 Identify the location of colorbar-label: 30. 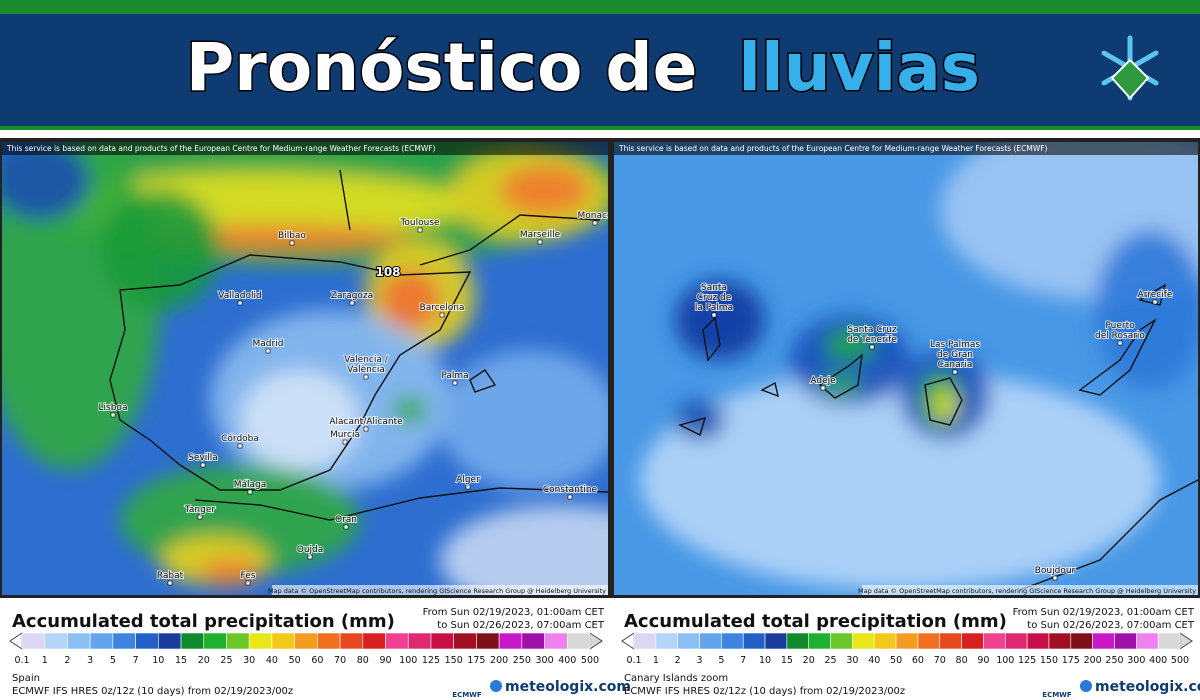
(852, 660).